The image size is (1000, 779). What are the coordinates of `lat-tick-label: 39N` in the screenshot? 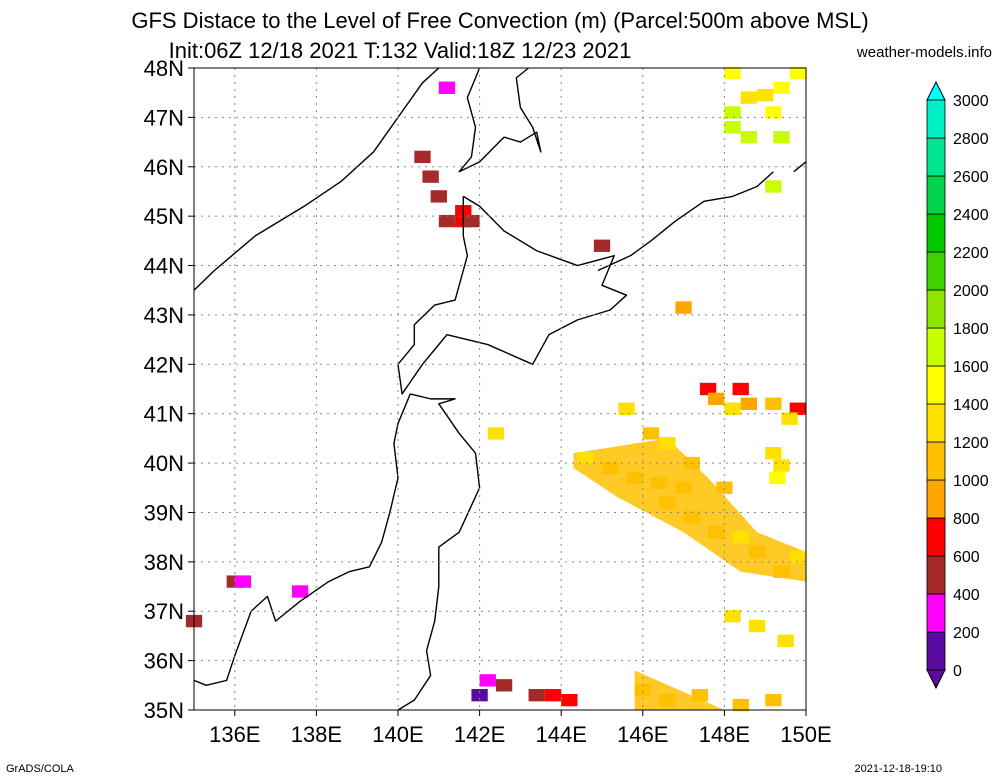 It's located at (164, 512).